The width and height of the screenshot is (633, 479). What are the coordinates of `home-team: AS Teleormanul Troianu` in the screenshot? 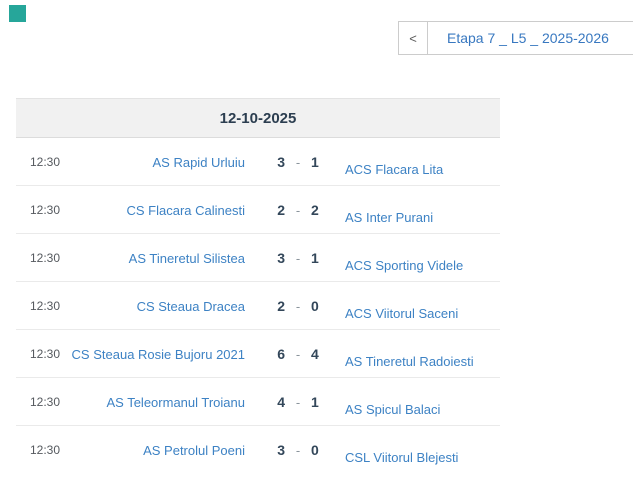 It's located at (160, 402).